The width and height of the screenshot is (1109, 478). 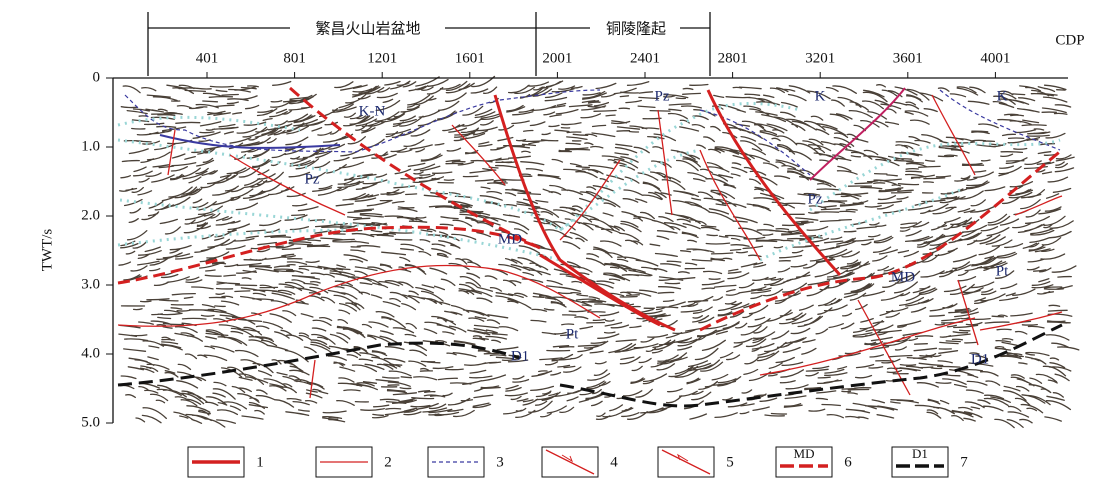 What do you see at coordinates (225, 462) in the screenshot?
I see `legend-item: 1` at bounding box center [225, 462].